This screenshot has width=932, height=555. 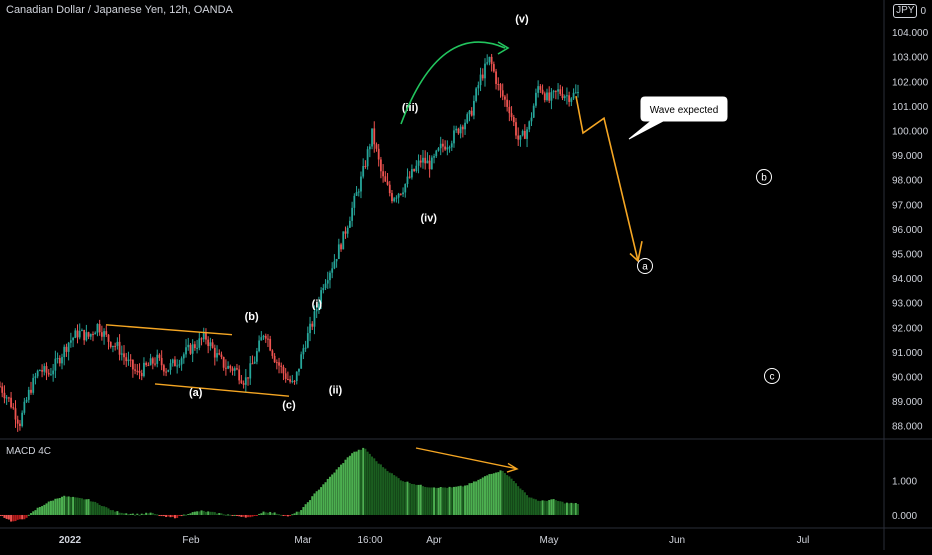 What do you see at coordinates (453, 83) in the screenshot?
I see `wave-arc-arrow` at bounding box center [453, 83].